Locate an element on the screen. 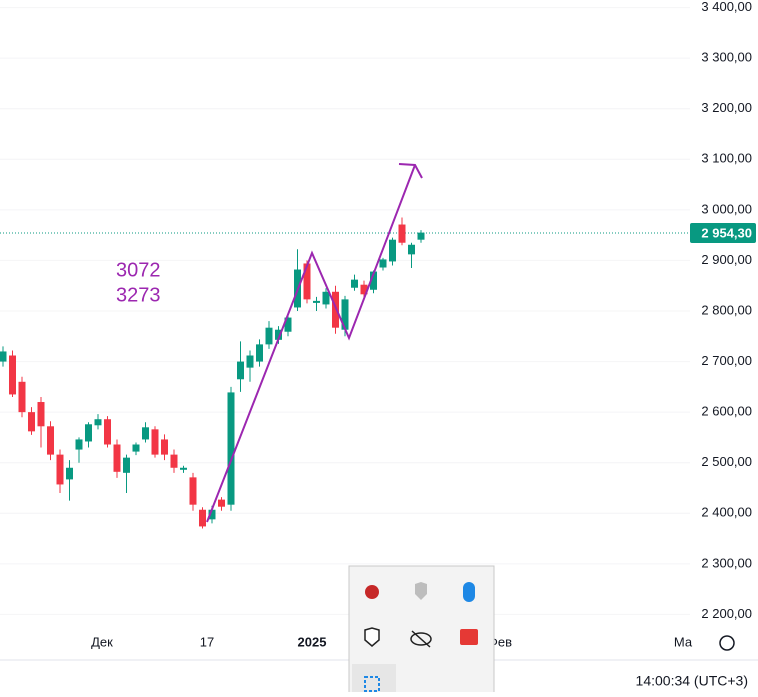 Image resolution: width=758 pixels, height=697 pixels. y-tick-label: 2 500,00 is located at coordinates (726, 461).